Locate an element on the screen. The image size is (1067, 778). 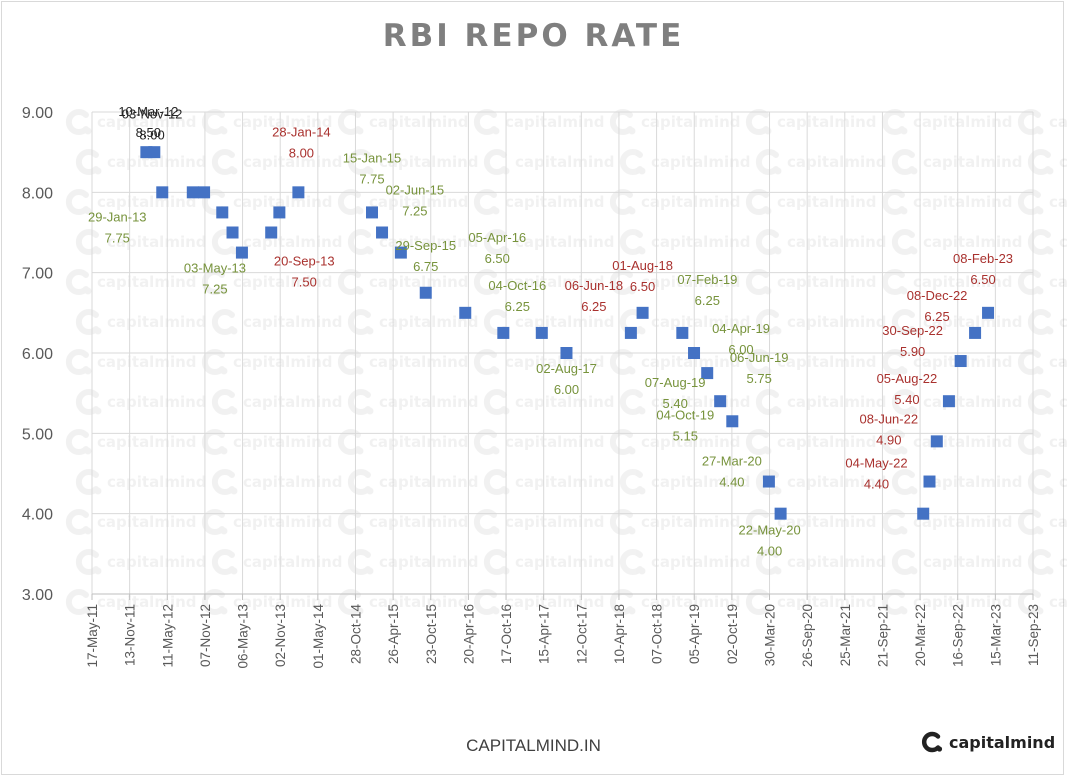
data-label-date: 08-Jun-22 is located at coordinates (889, 418).